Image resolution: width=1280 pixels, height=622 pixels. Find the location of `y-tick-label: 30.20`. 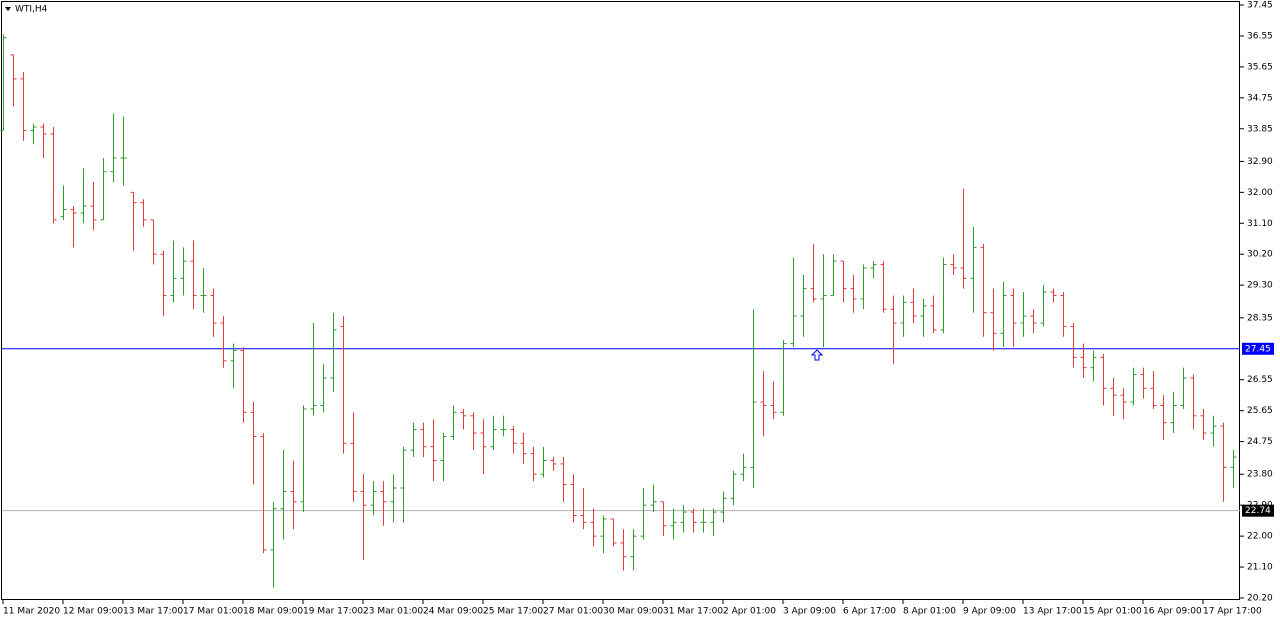

y-tick-label: 30.20 is located at coordinates (1260, 255).